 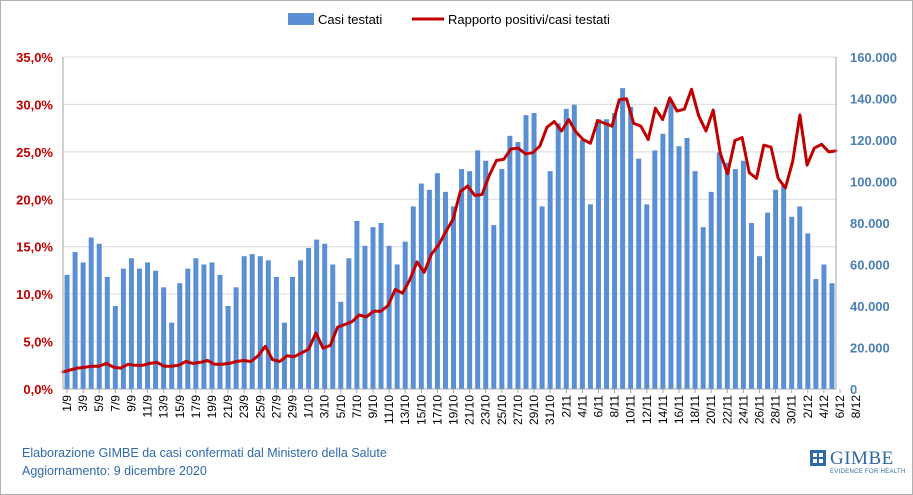 I want to click on left-tick-label: 20,0%, so click(x=34, y=199).